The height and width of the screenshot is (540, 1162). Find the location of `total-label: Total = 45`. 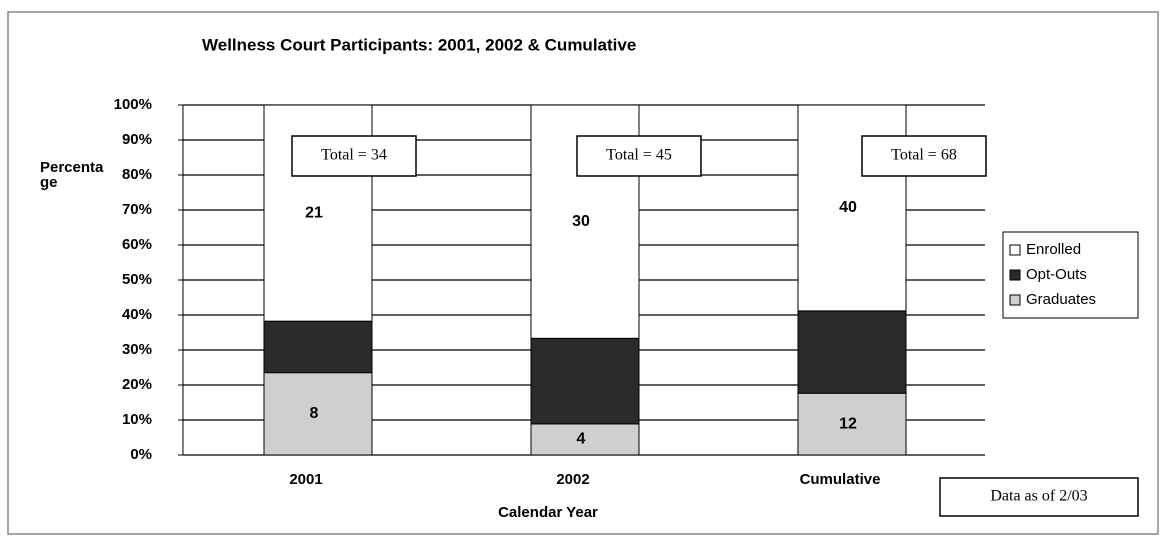

total-label: Total = 45 is located at coordinates (639, 155).